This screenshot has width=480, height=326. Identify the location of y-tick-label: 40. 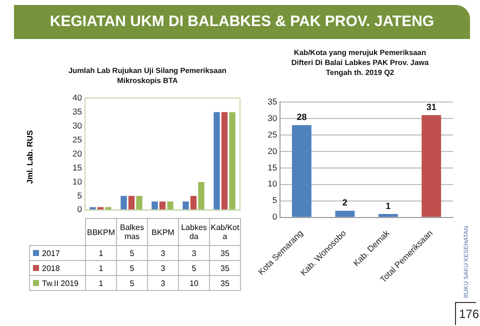
(77, 97).